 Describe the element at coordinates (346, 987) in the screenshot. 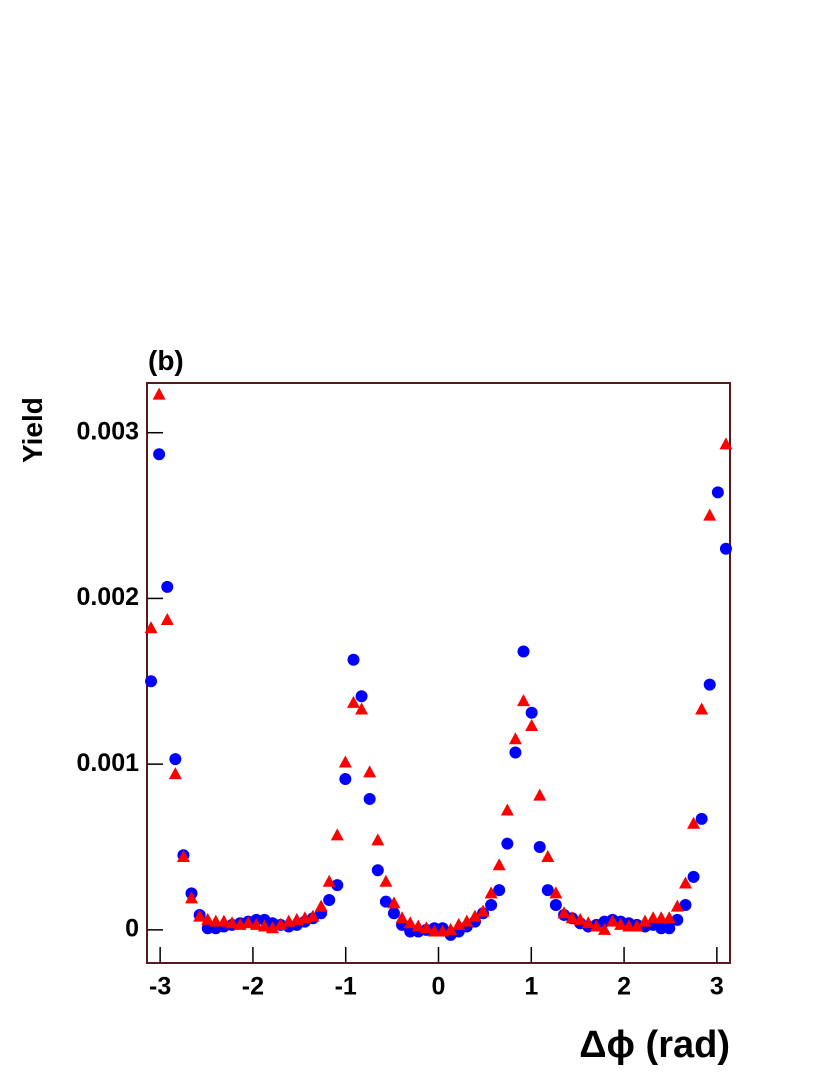

I see `x-tick-label: -1` at that location.